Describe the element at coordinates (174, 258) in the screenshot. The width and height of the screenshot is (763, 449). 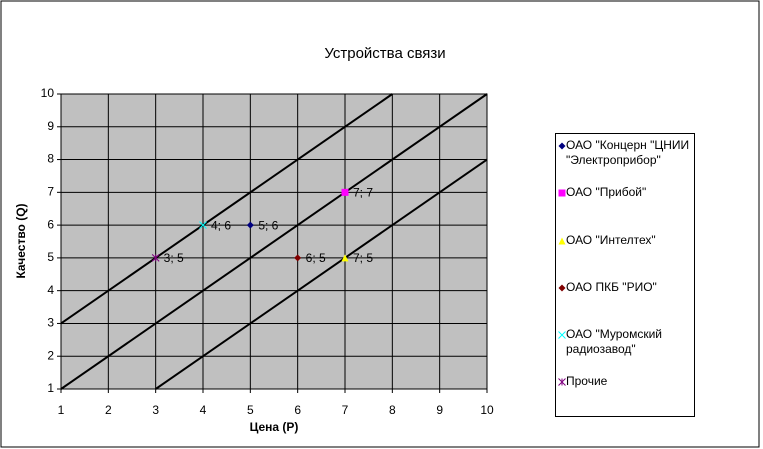
I see `data-label: 3; 5` at that location.